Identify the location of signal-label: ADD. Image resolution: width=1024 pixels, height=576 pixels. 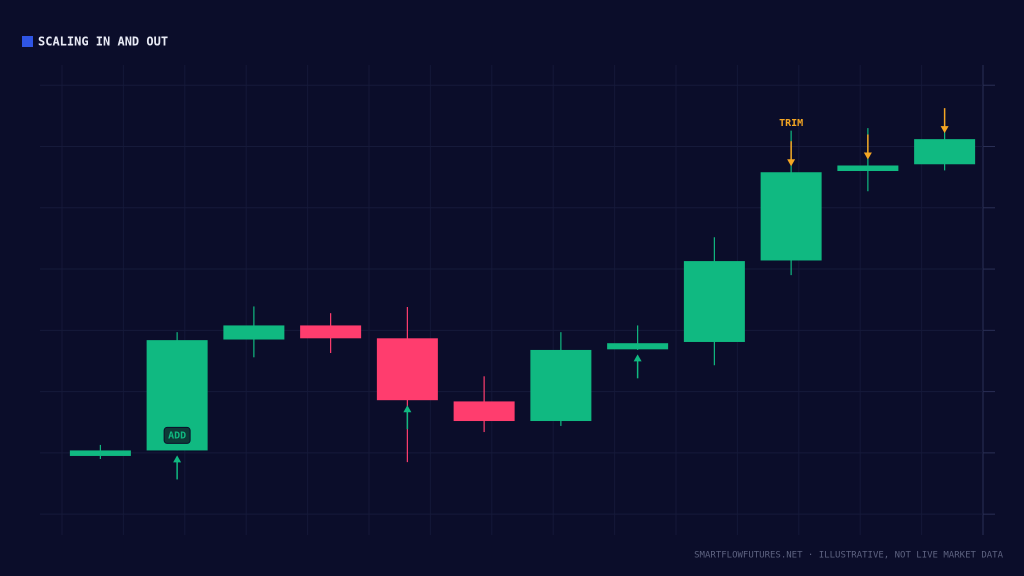
(177, 435).